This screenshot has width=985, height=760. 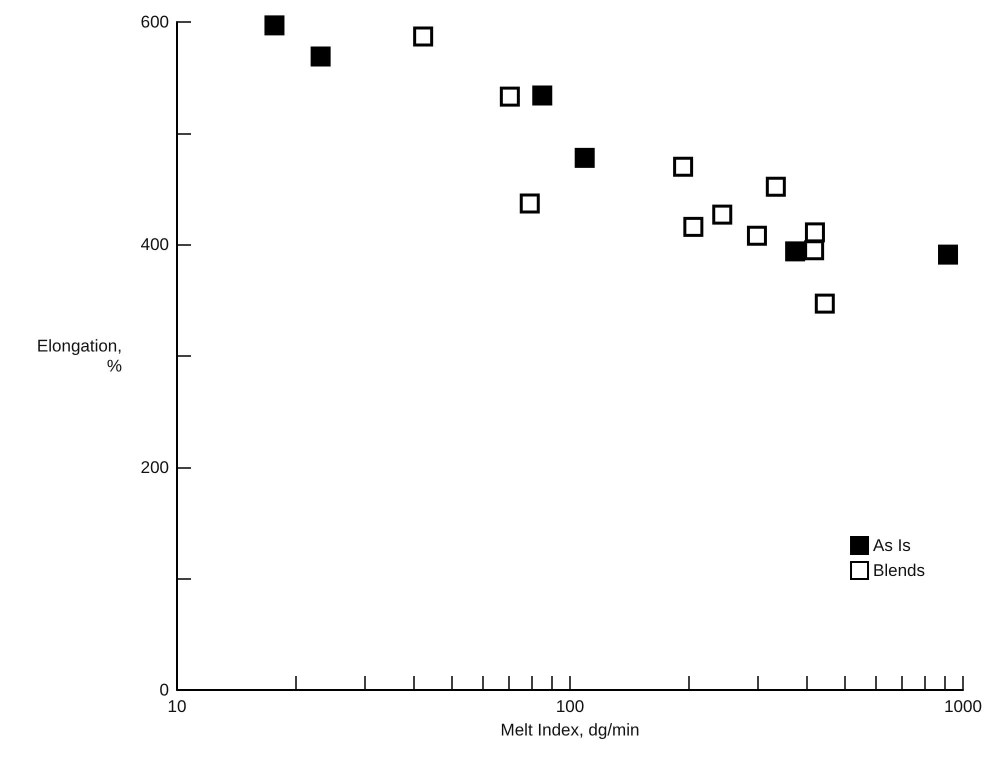 I want to click on y-tick-label: 600, so click(x=154, y=22).